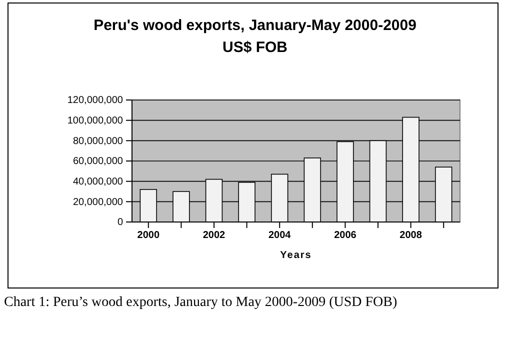  What do you see at coordinates (411, 236) in the screenshot?
I see `x-tick-label: 2008` at bounding box center [411, 236].